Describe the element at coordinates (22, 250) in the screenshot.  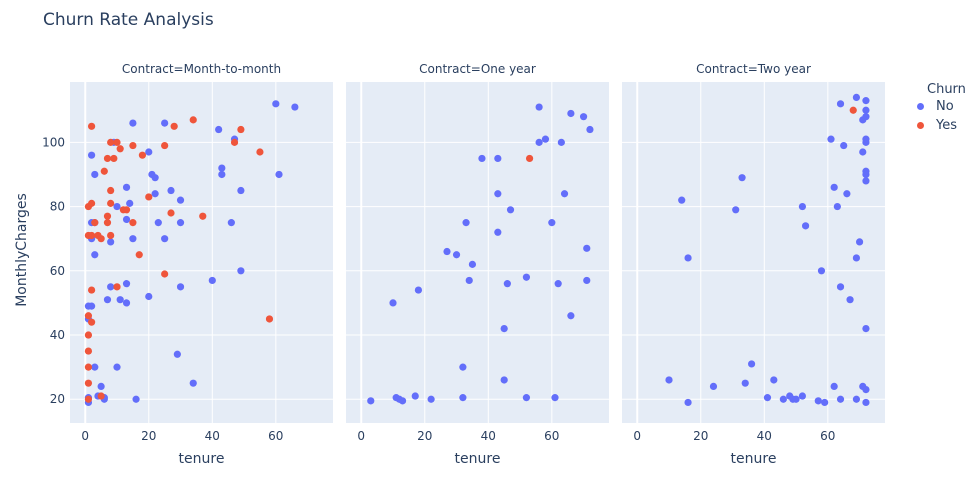
I see `y-axis-title: MonthlyCharges` at that location.